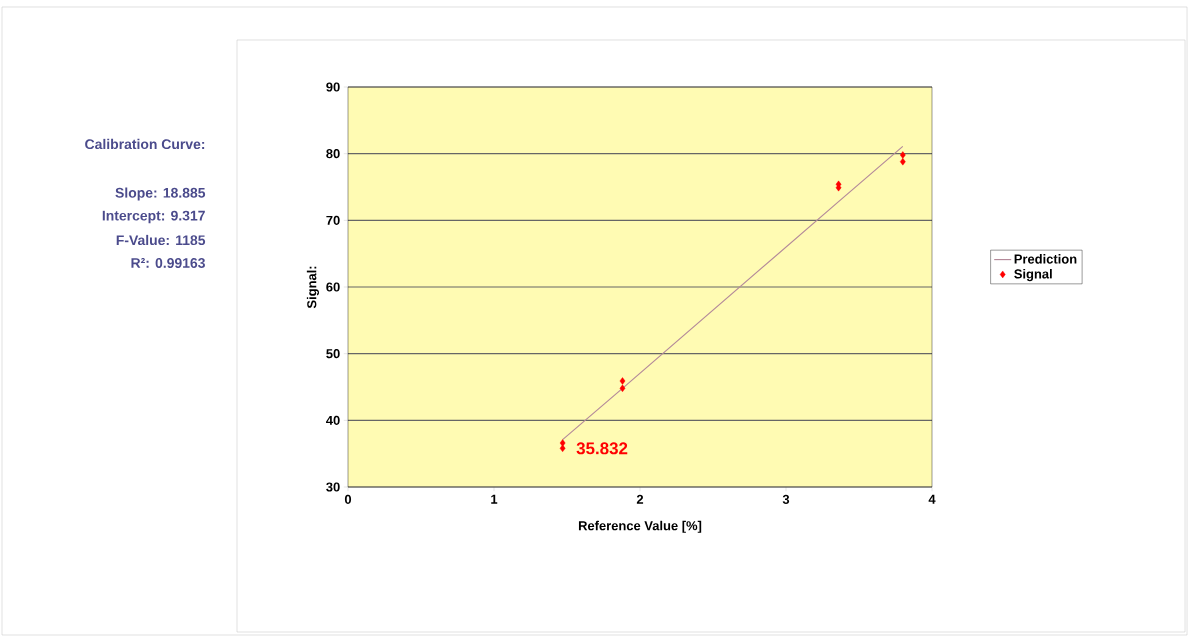  Describe the element at coordinates (145, 144) in the screenshot. I see `text: Calibration Curve:` at that location.